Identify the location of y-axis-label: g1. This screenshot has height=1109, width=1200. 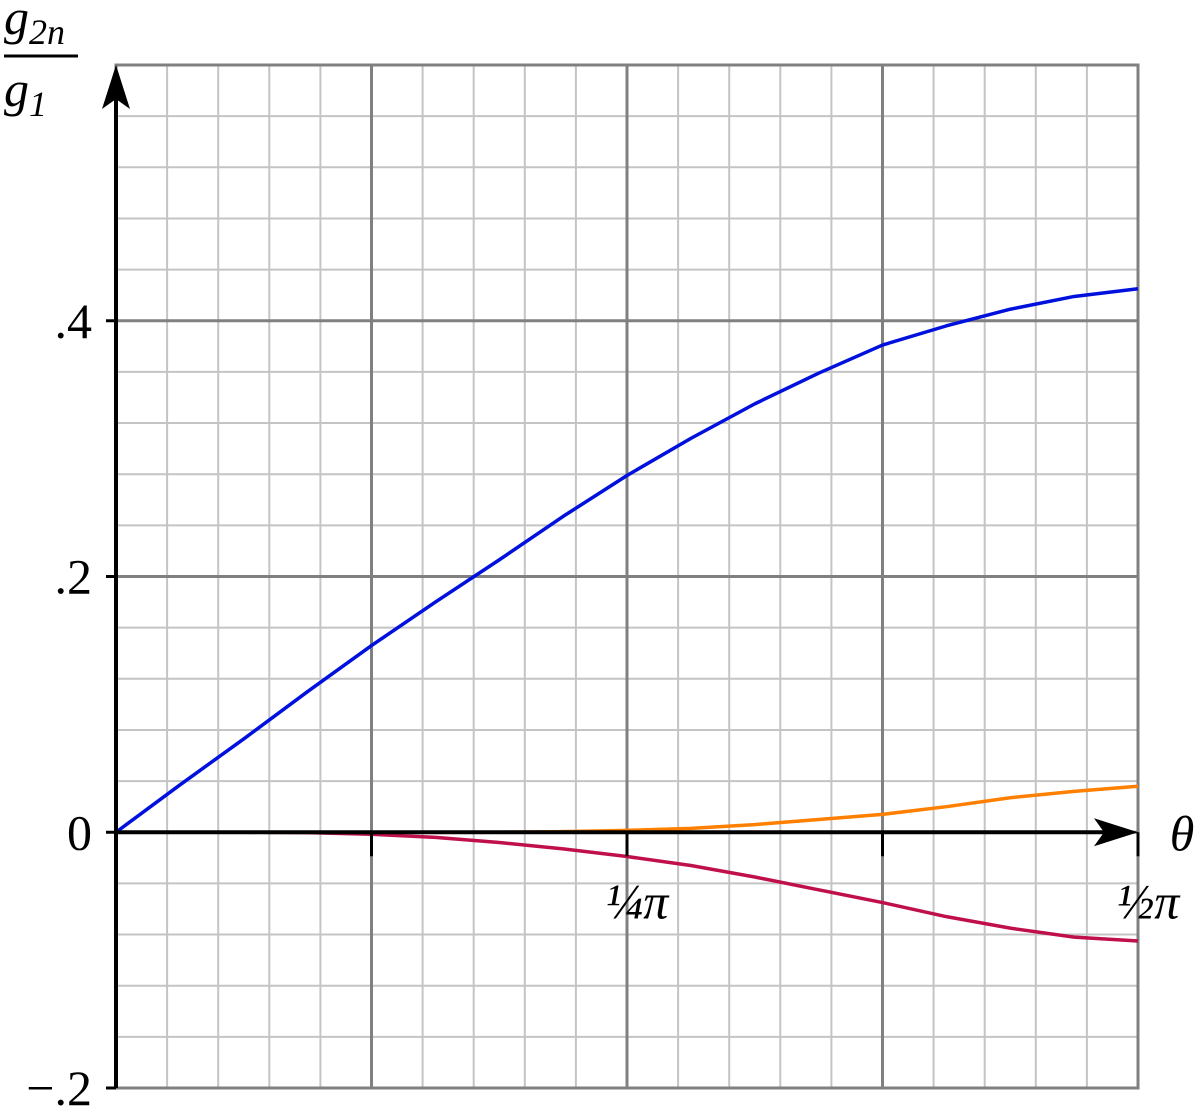
(25, 92).